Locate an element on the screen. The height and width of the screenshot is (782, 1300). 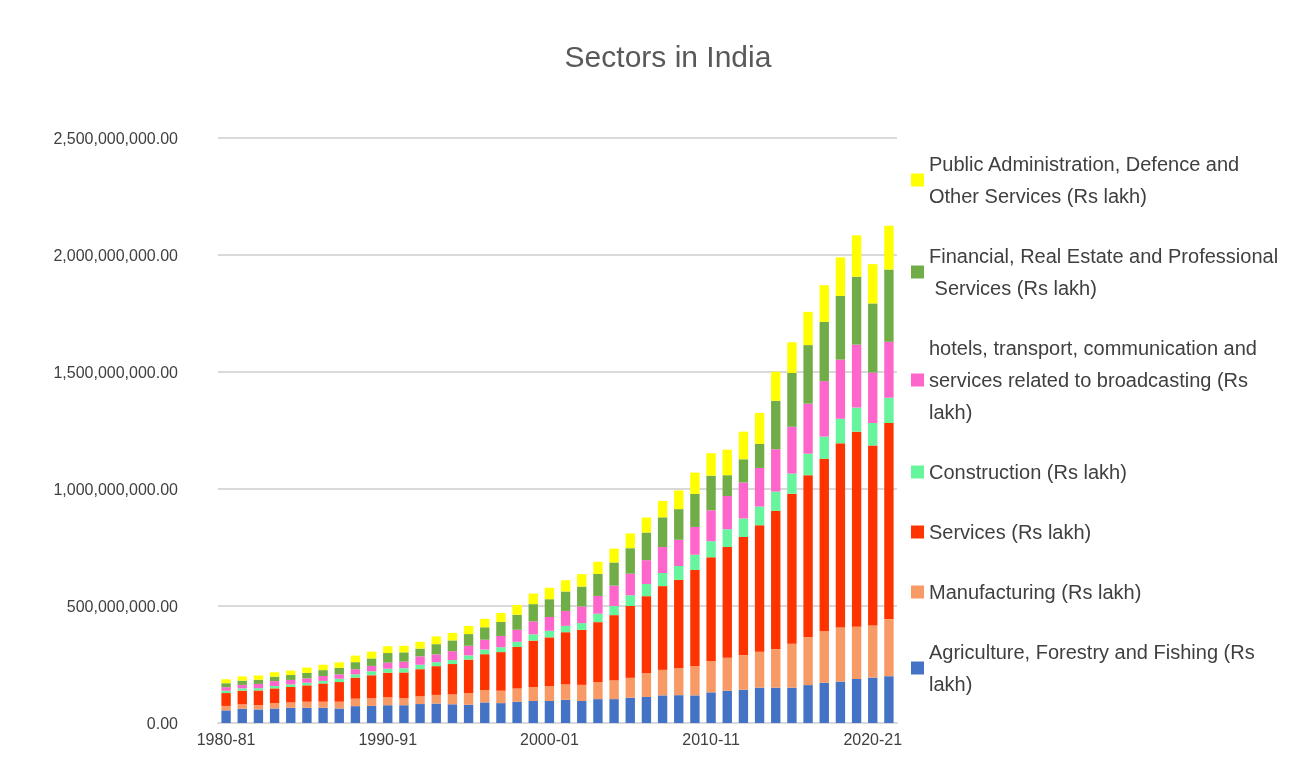
y-tick-label: 1,500,000,000.00 is located at coordinates (116, 372).